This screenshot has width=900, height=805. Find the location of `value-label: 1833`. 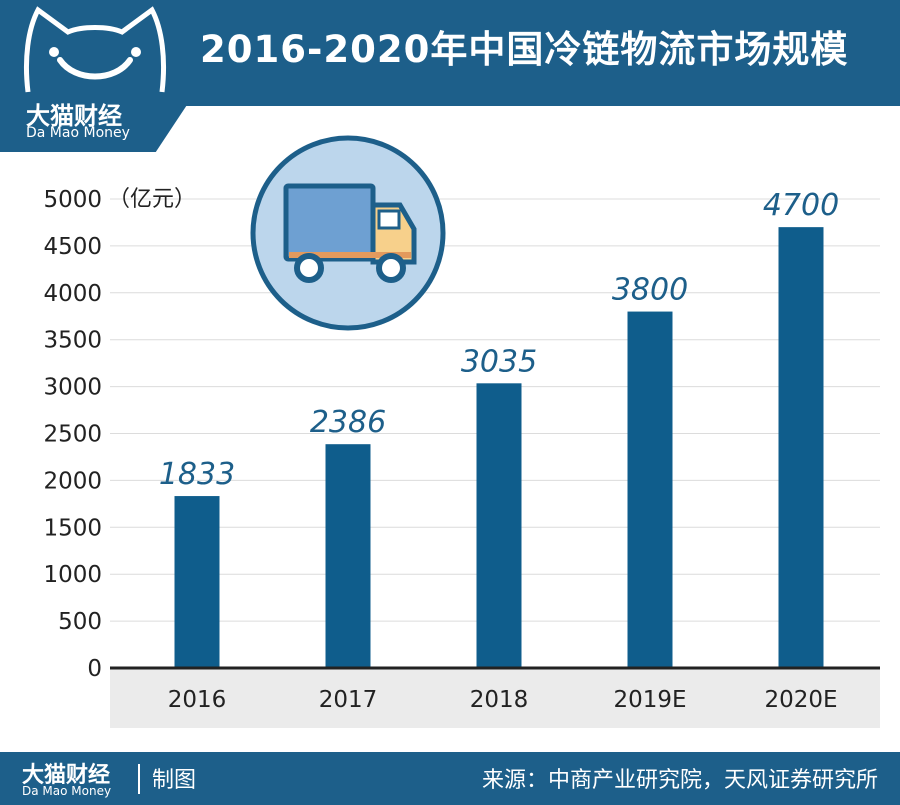

value-label: 1833 is located at coordinates (197, 474).